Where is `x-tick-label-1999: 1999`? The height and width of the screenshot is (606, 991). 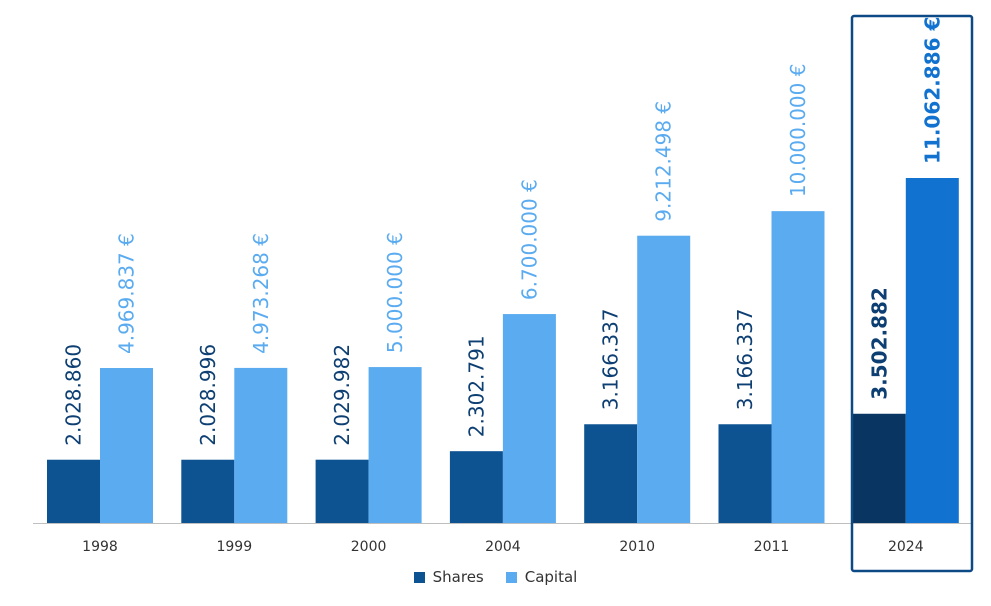 x-tick-label-1999: 1999 is located at coordinates (234, 547).